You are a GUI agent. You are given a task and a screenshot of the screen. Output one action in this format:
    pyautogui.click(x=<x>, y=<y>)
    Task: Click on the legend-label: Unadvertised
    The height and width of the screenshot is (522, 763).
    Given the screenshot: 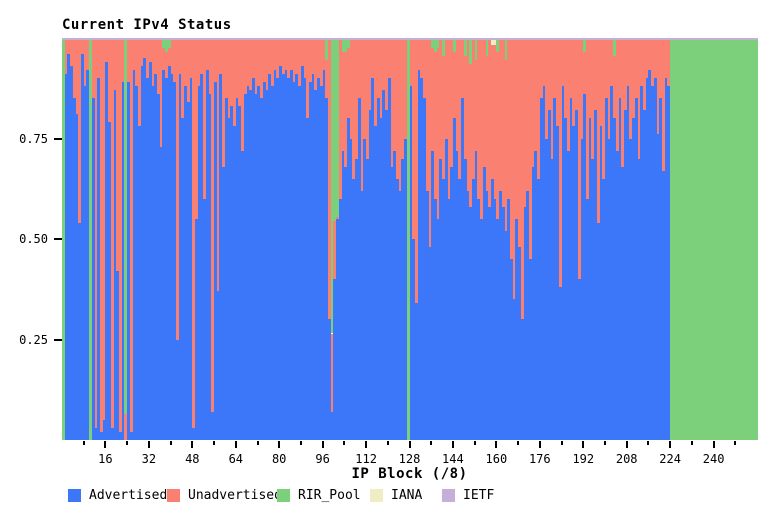 What is the action you would take?
    pyautogui.click(x=235, y=495)
    